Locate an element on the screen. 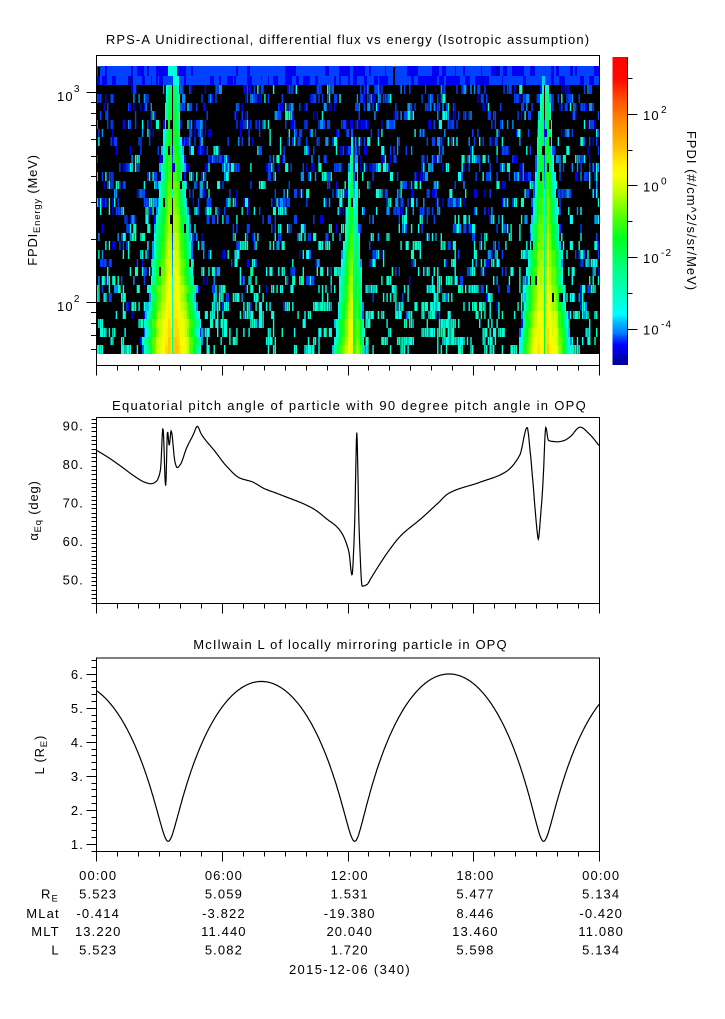 This screenshot has width=725, height=1019. svg-text: 5.477 is located at coordinates (475, 894).